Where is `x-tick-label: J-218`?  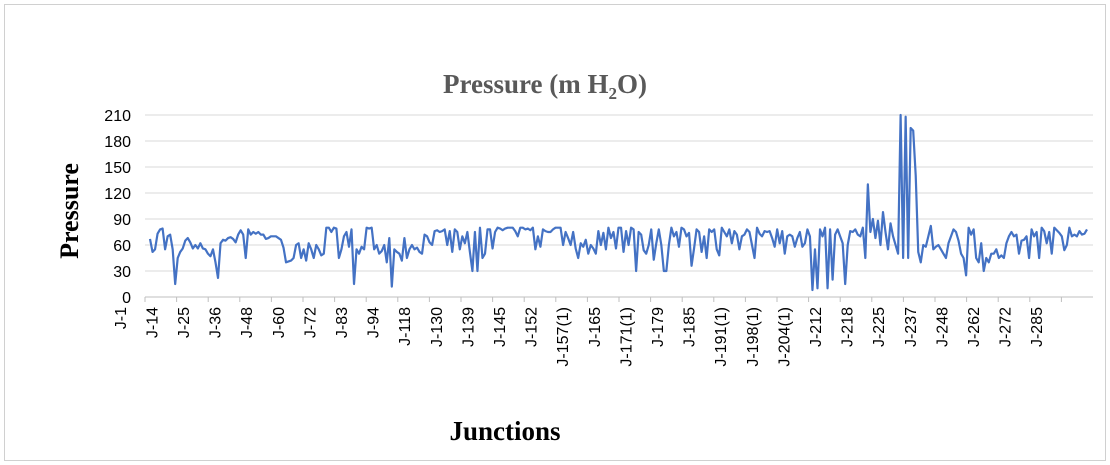
x-tick-label: J-218 is located at coordinates (848, 327).